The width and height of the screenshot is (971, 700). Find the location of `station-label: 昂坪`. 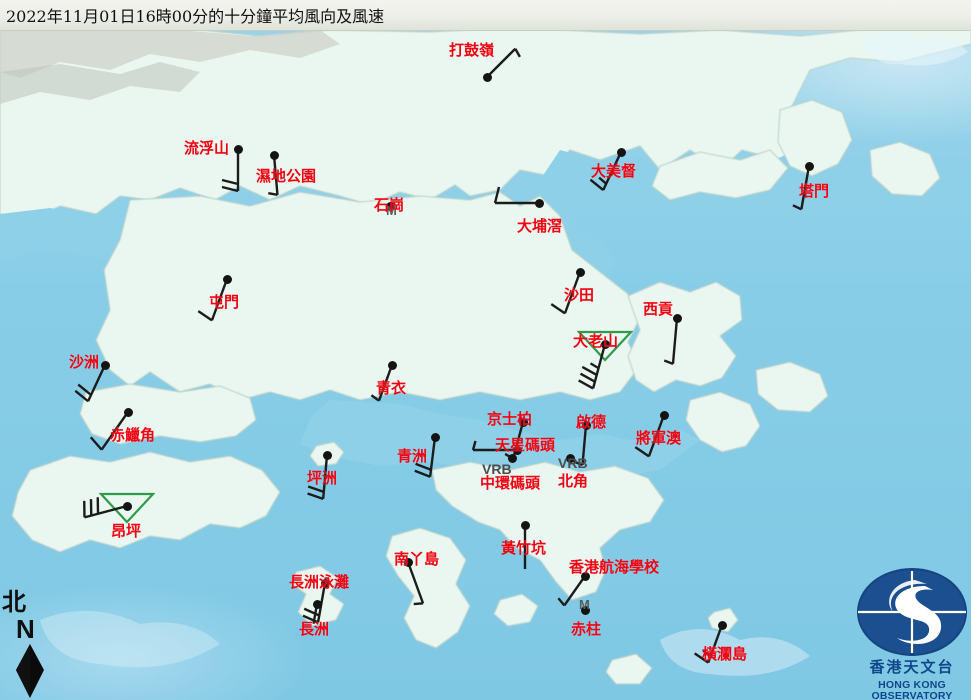

station-label: 昂坪 is located at coordinates (126, 531).